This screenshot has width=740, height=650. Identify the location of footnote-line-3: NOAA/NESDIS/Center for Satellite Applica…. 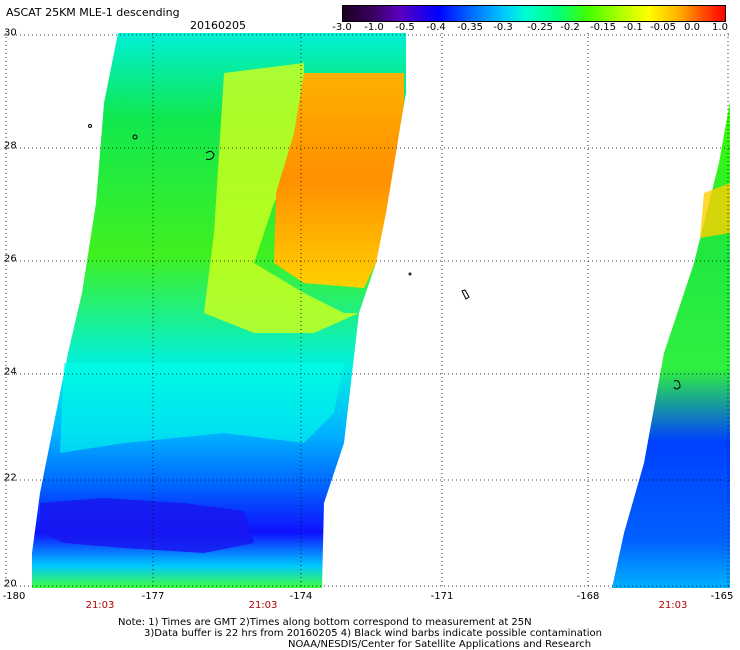
(440, 644).